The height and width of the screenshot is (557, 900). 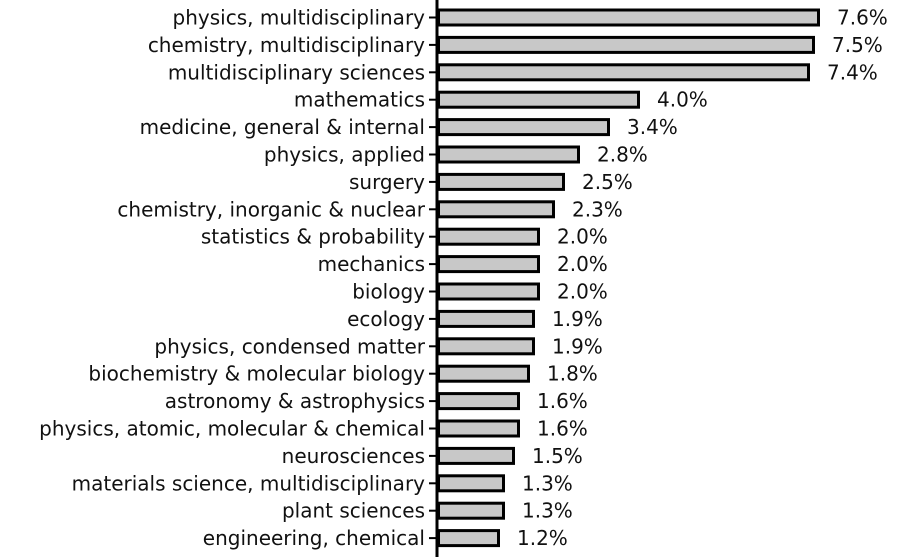 I want to click on category-label: ecology, so click(x=386, y=319).